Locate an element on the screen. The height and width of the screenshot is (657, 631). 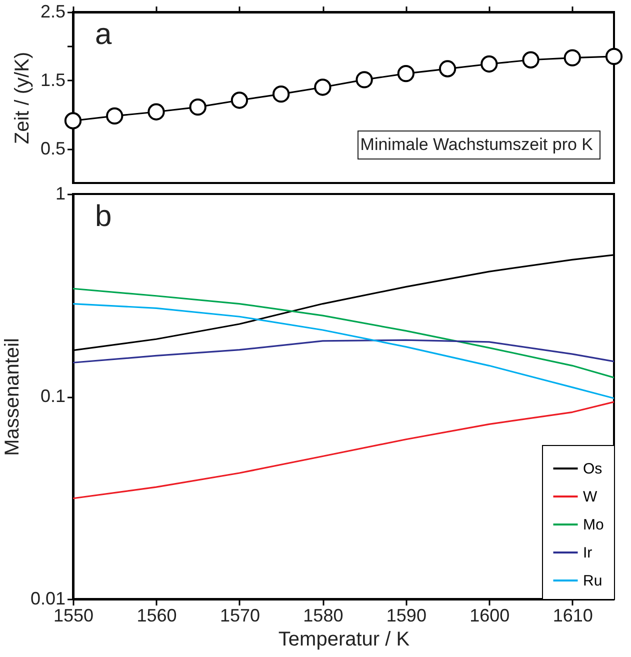
legend-label: Ir is located at coordinates (587, 553).